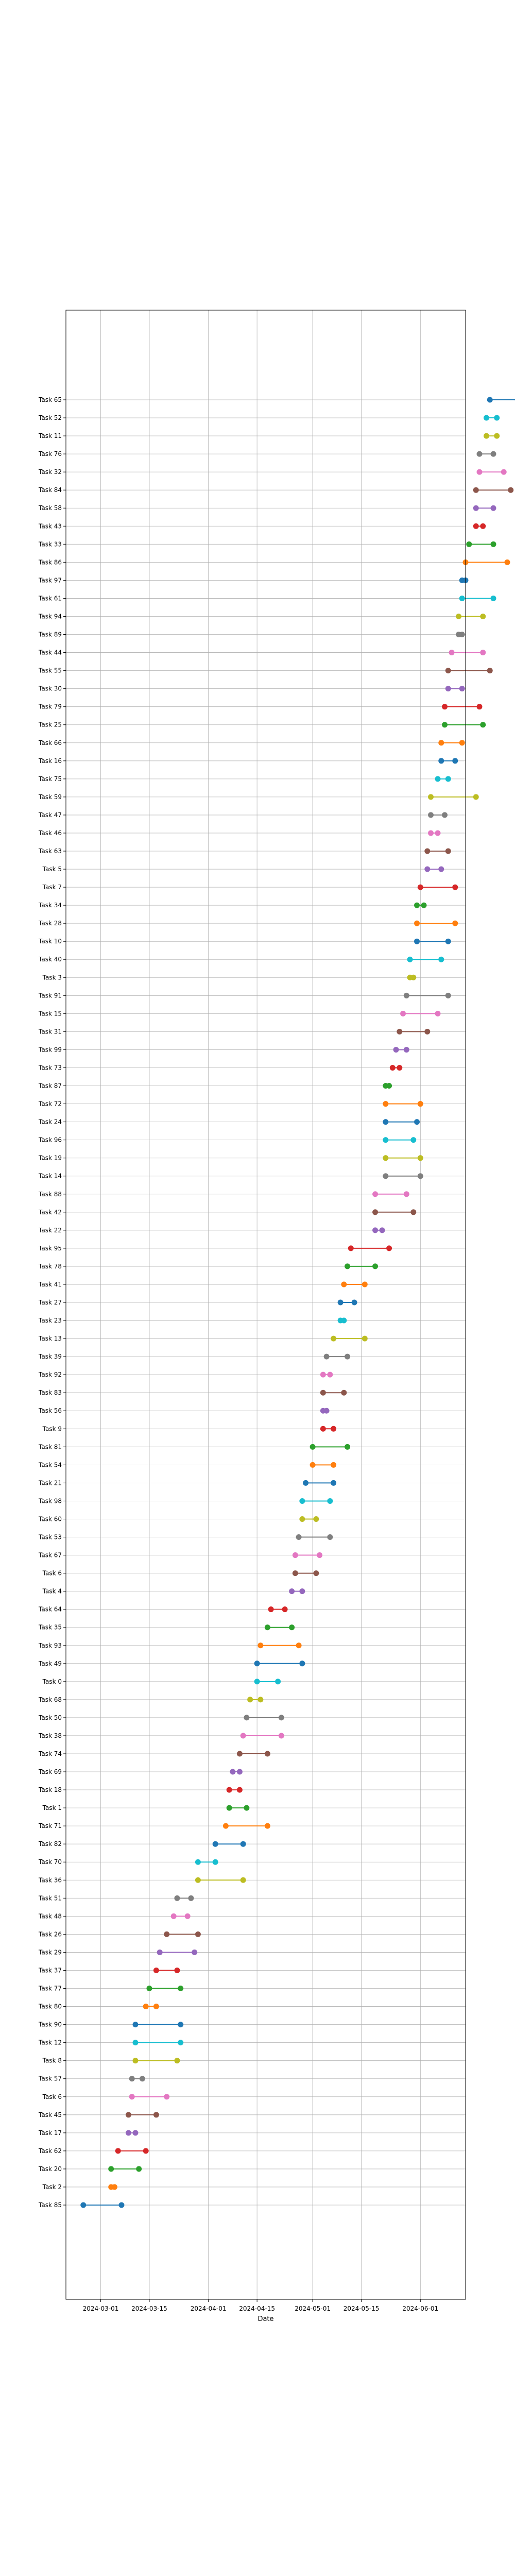  Describe the element at coordinates (50, 490) in the screenshot. I see `y-tick-label: Task 84` at that location.